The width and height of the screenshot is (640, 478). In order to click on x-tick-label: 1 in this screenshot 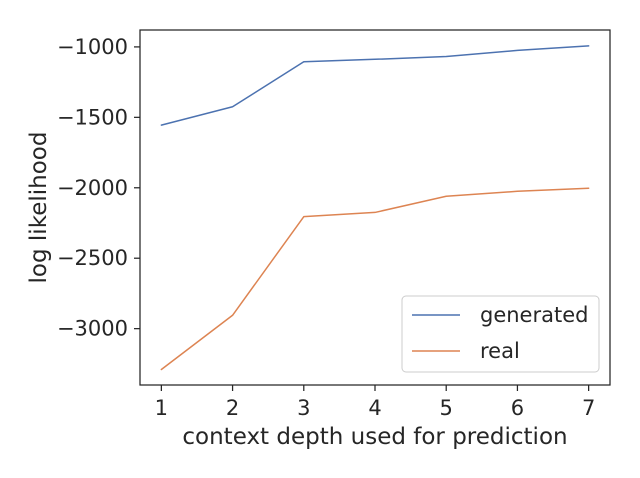, I will do `click(161, 408)`.